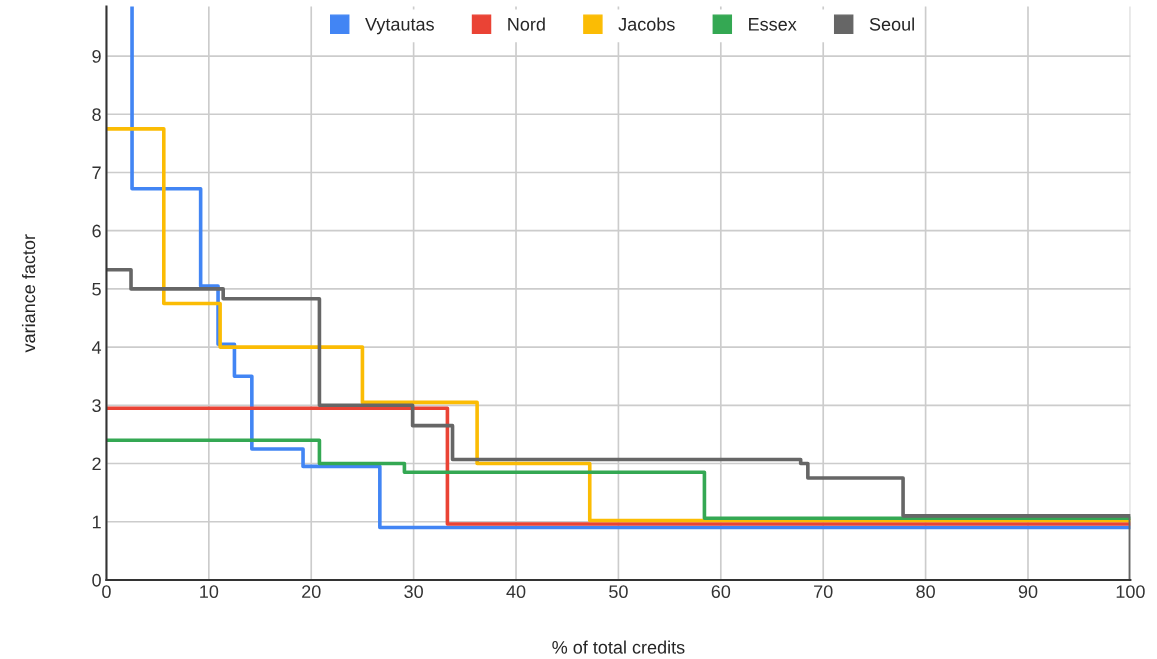 This screenshot has height=659, width=1157. Describe the element at coordinates (96, 289) in the screenshot. I see `y-tick-label: 5` at that location.